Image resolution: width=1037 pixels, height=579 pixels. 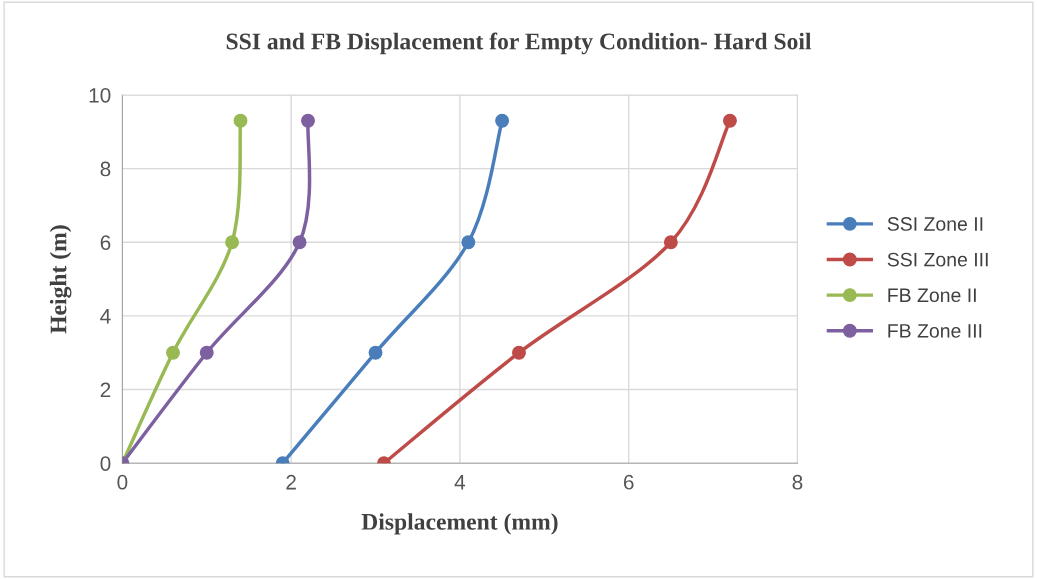 What do you see at coordinates (937, 259) in the screenshot?
I see `legend-label: SSI Zone III` at bounding box center [937, 259].